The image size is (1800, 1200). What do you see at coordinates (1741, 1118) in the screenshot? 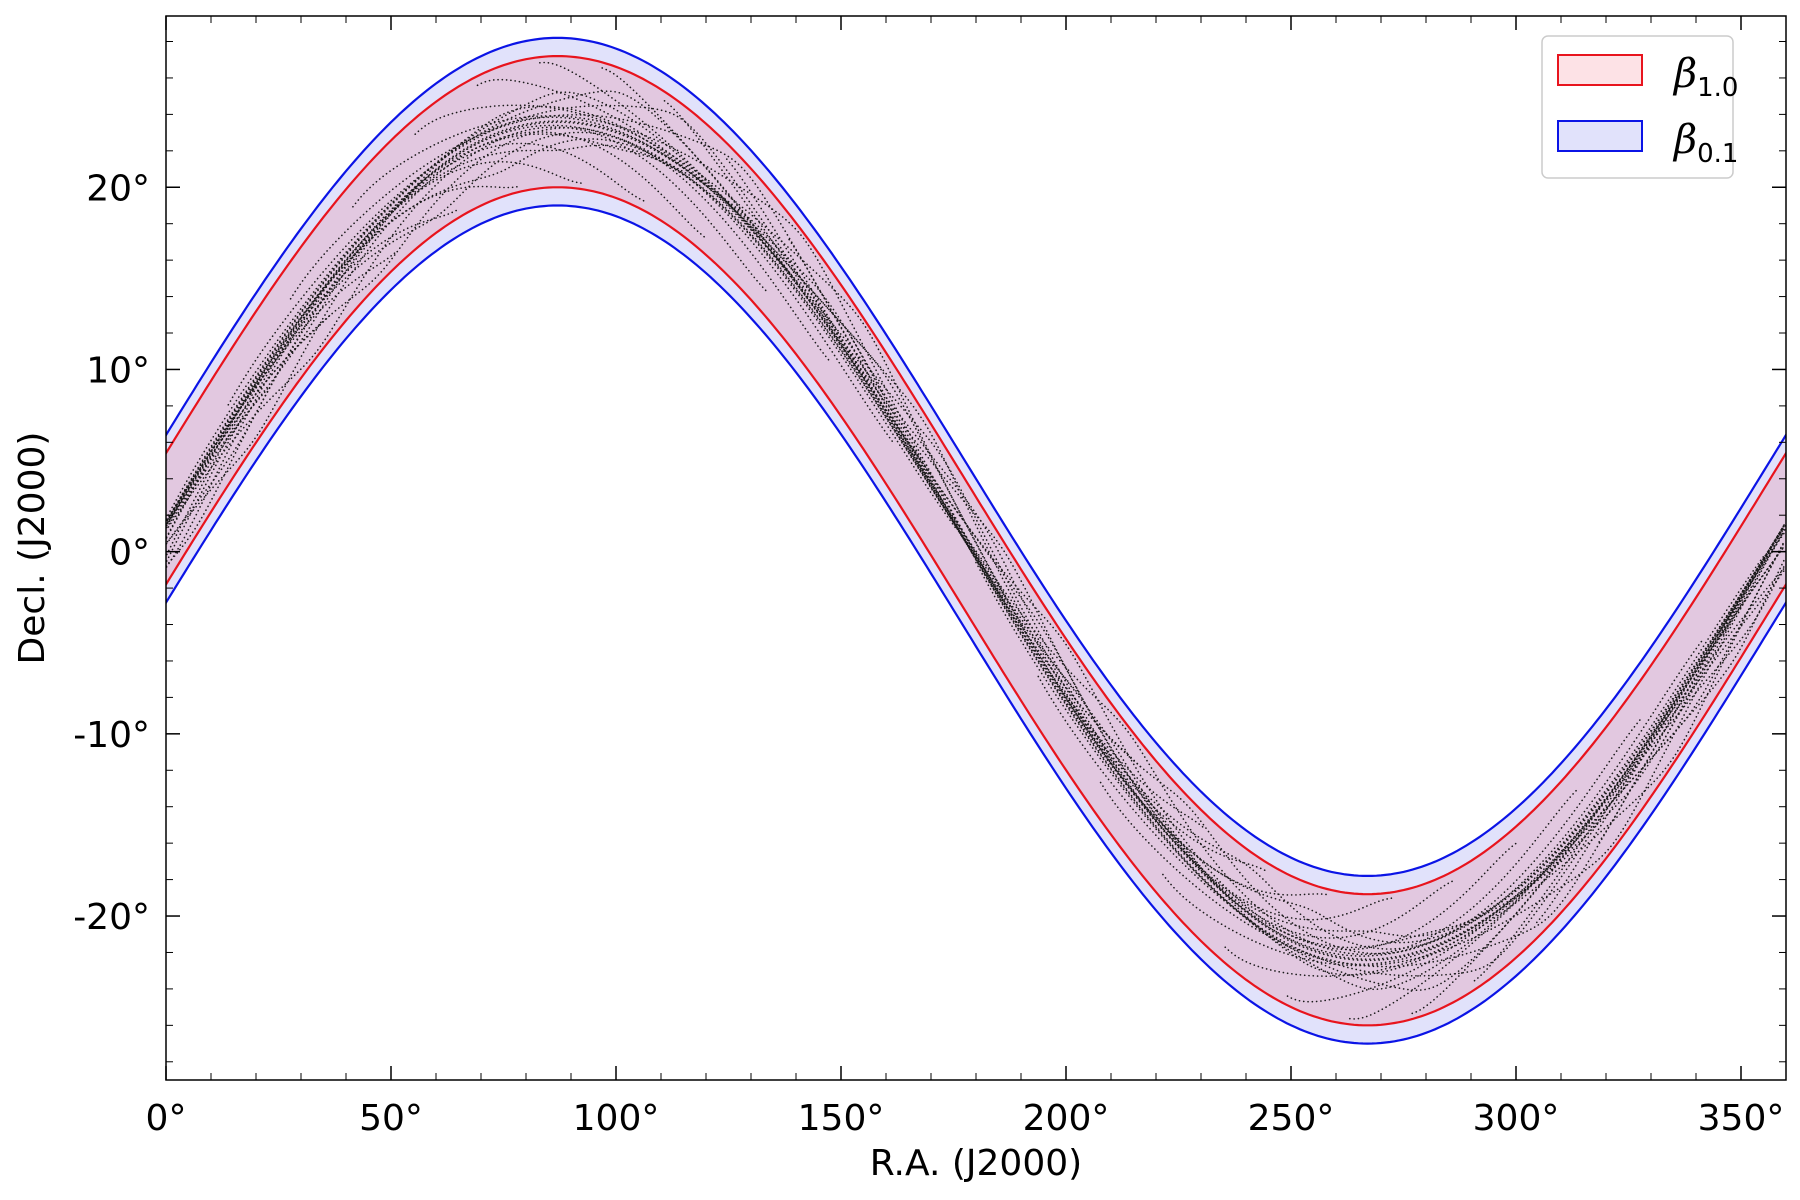
I see `x-tick-label: 350°` at bounding box center [1741, 1118].